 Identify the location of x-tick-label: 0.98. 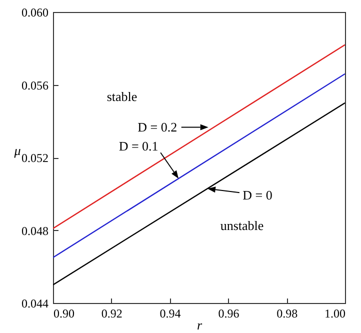
(287, 313).